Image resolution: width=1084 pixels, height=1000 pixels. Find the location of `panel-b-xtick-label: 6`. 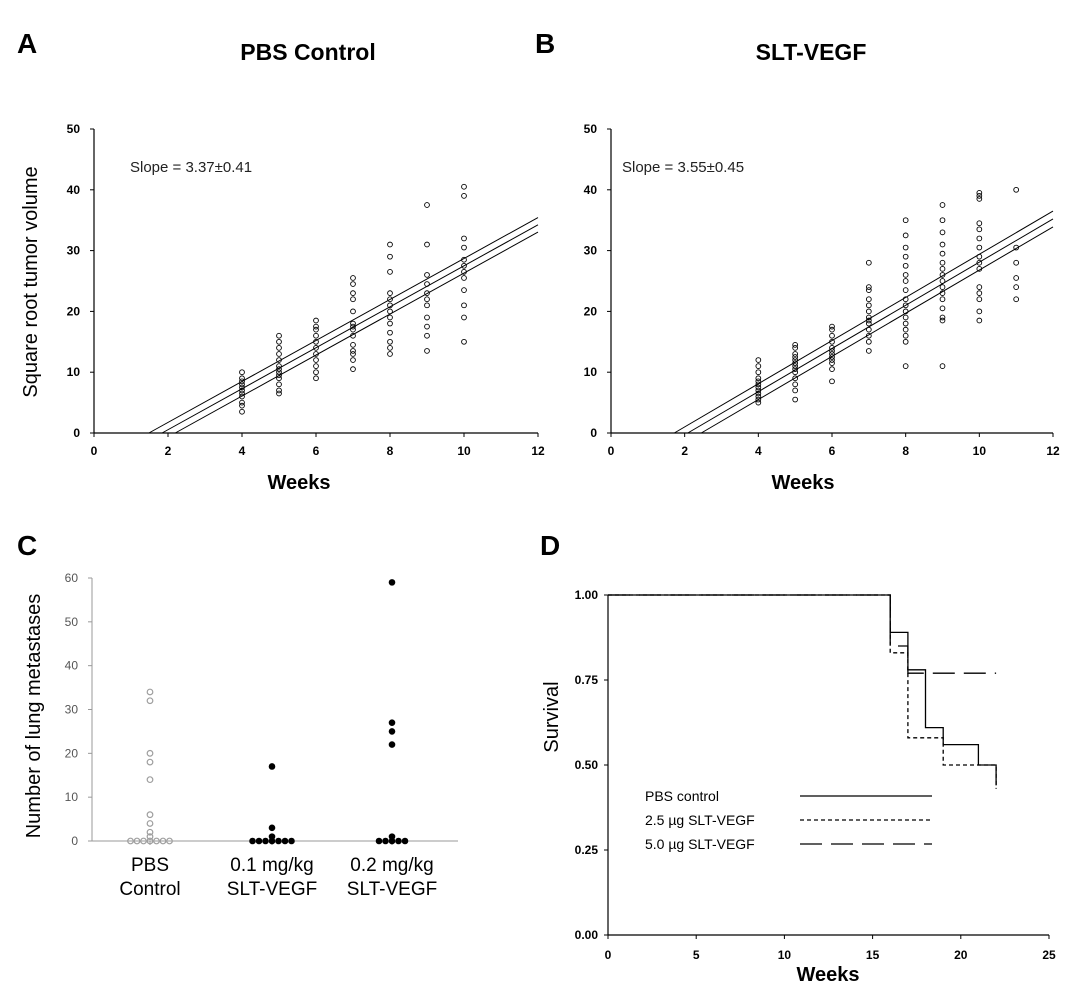

panel-b-xtick-label: 6 is located at coordinates (832, 451).